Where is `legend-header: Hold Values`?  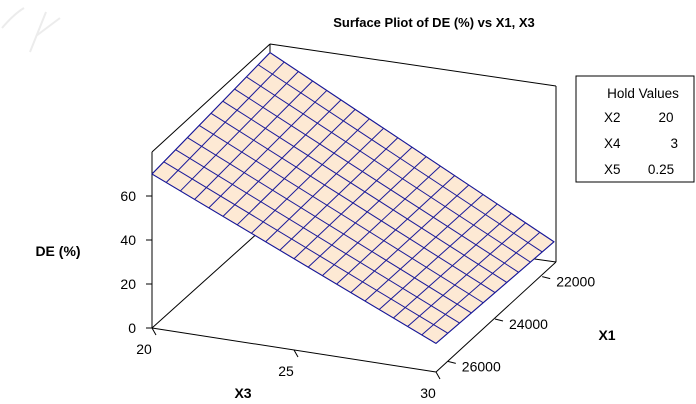 legend-header: Hold Values is located at coordinates (643, 93).